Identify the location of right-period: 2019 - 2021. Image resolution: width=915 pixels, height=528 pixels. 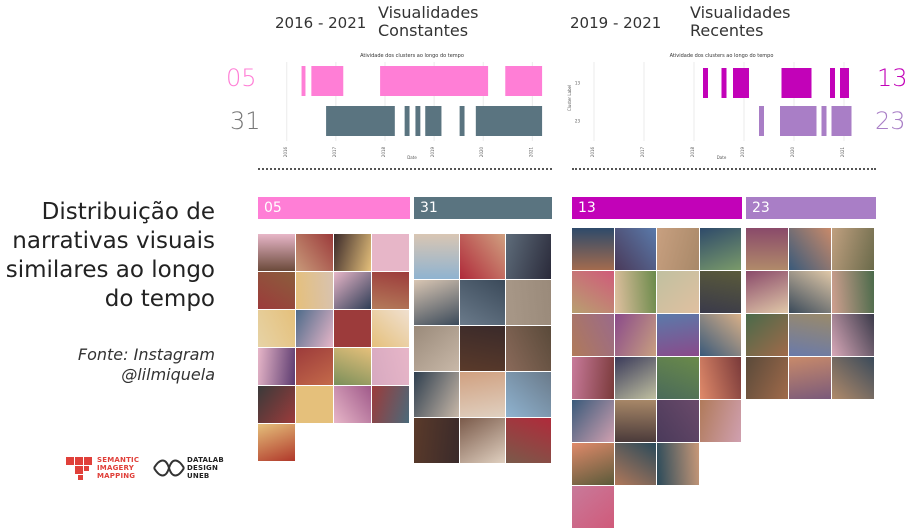
(616, 23).